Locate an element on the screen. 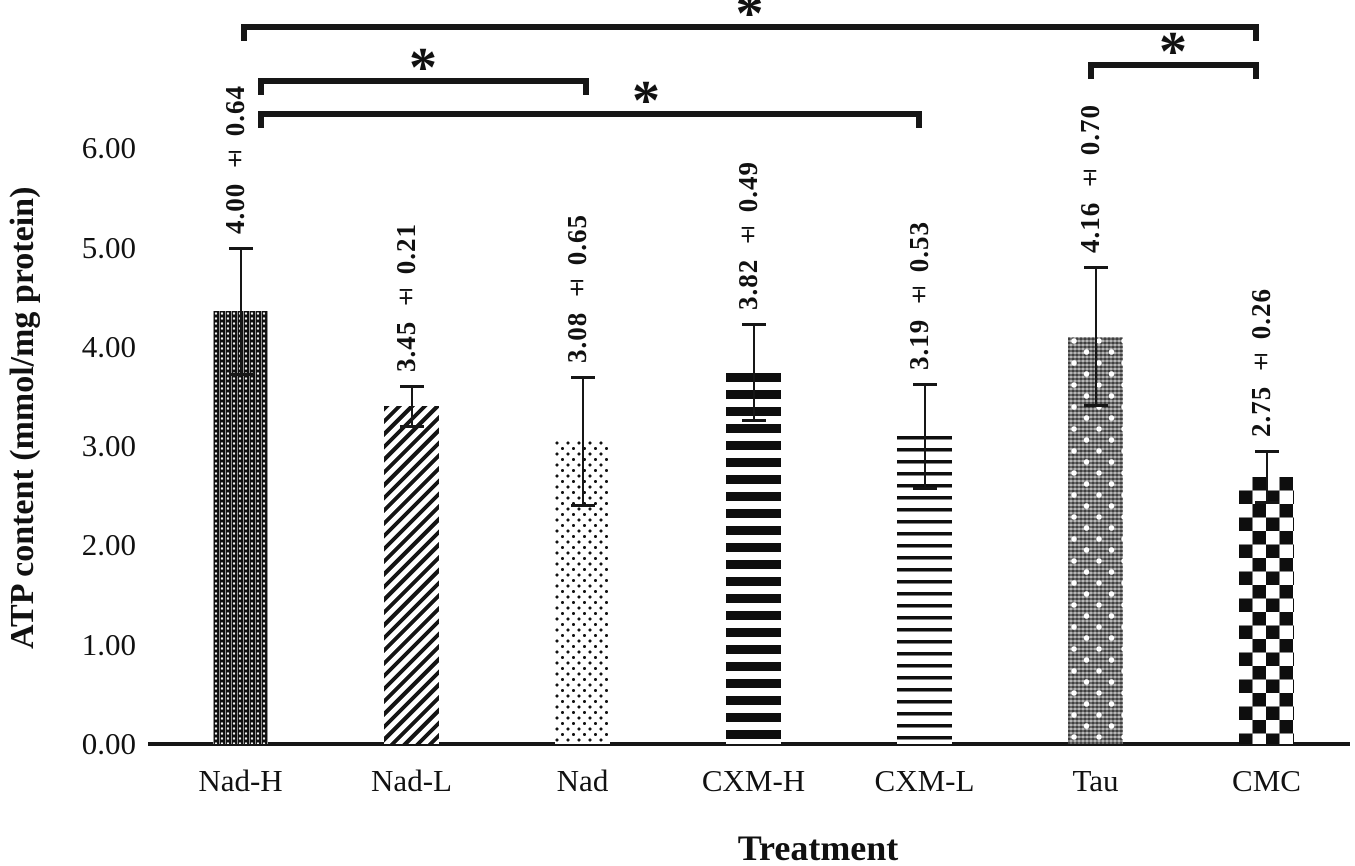 The height and width of the screenshot is (866, 1355). y-tick-label: 6.00 is located at coordinates (108, 148).